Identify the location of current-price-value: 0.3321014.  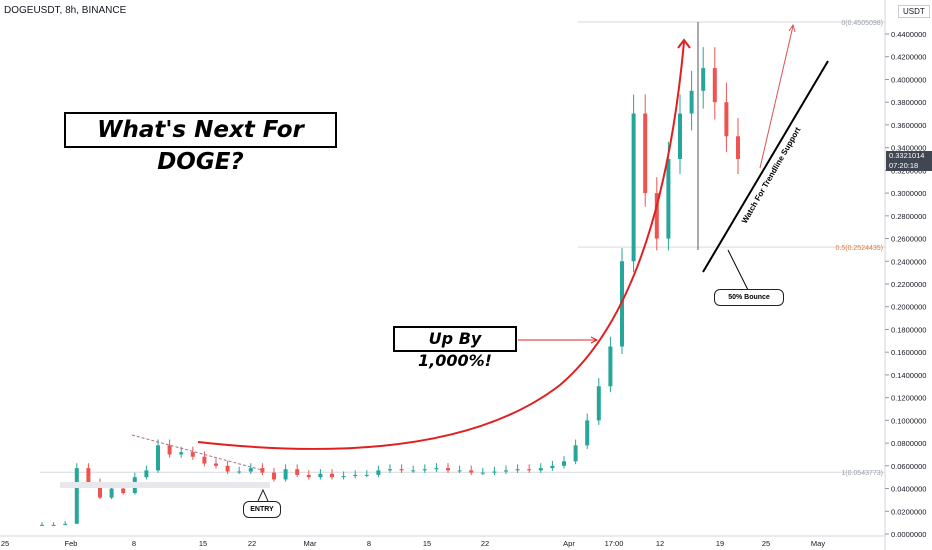
(907, 155).